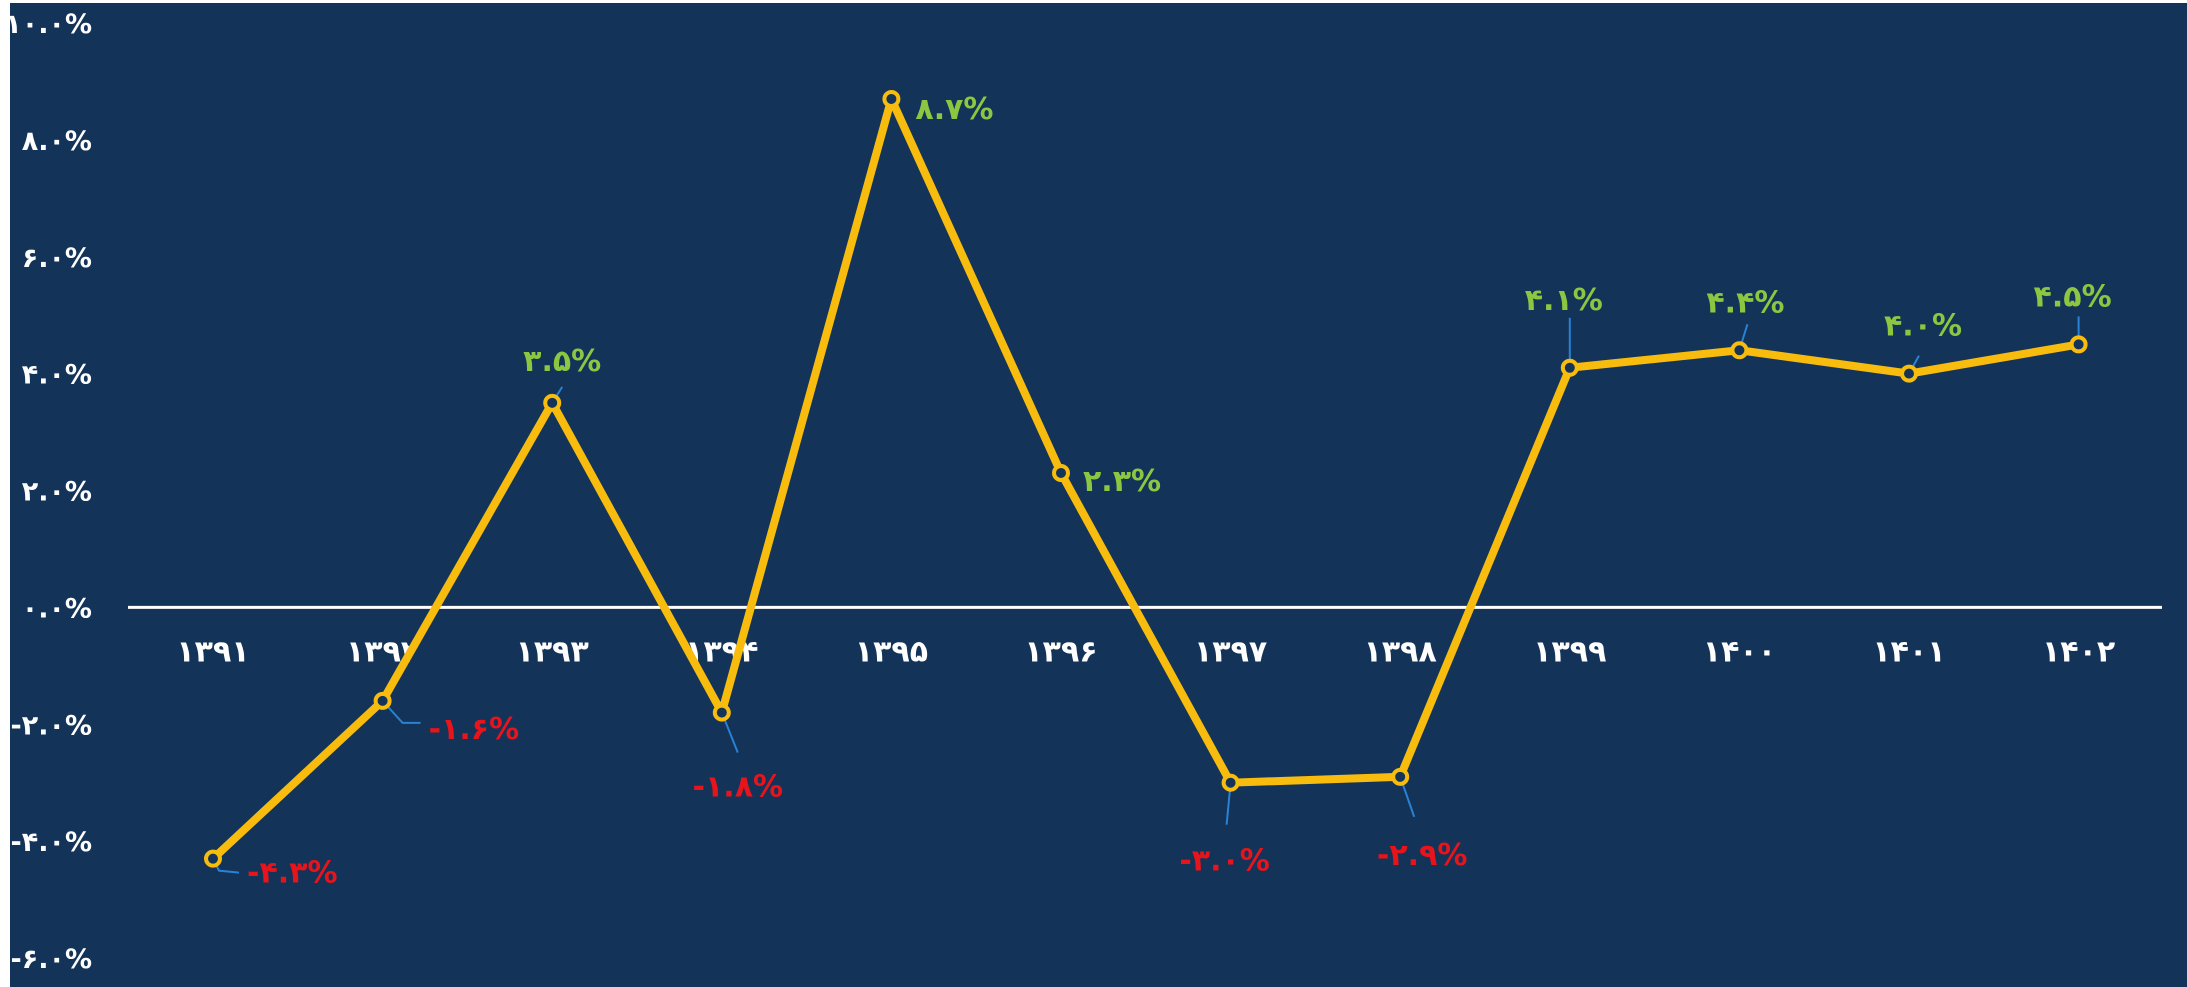 The image size is (2187, 987). Describe the element at coordinates (1224, 861) in the screenshot. I see `data-label: -۳.۰%` at that location.